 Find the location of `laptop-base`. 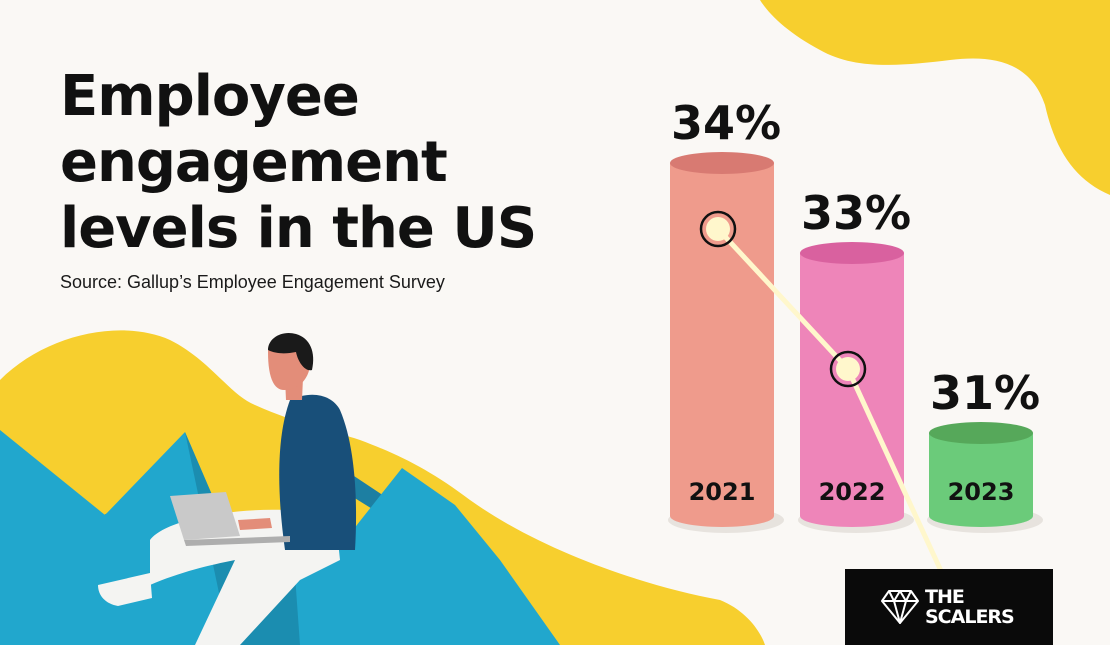

laptop-base is located at coordinates (237, 541).